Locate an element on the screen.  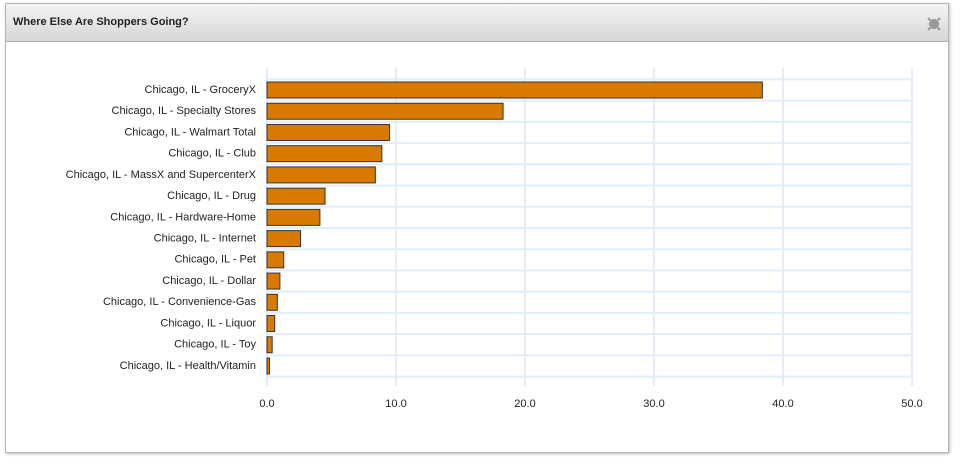
y-tick-label: Chicago, IL - Drug is located at coordinates (211, 196).